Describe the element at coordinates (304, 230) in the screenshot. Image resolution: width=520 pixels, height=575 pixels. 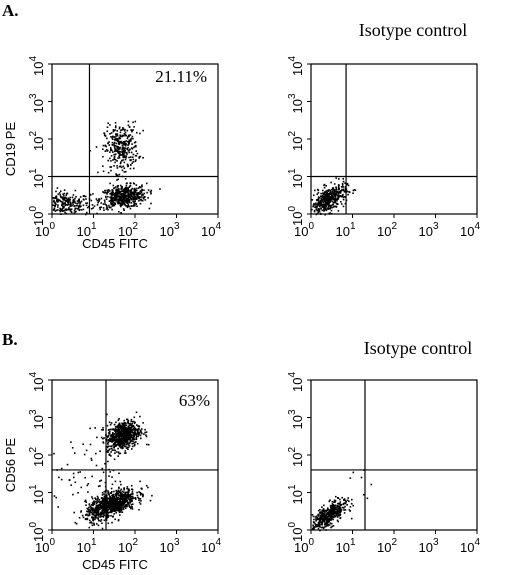
I see `x-tick-label: 100` at that location.